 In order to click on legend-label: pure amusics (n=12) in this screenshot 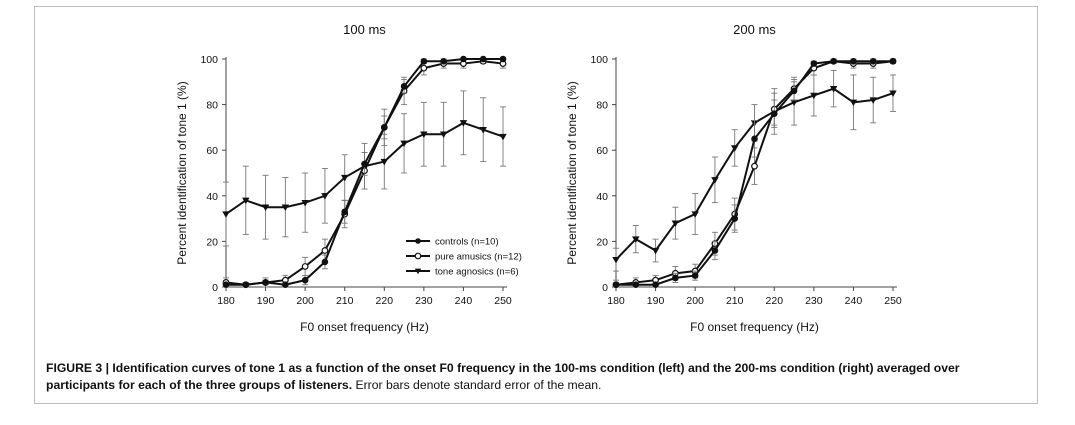, I will do `click(478, 257)`.